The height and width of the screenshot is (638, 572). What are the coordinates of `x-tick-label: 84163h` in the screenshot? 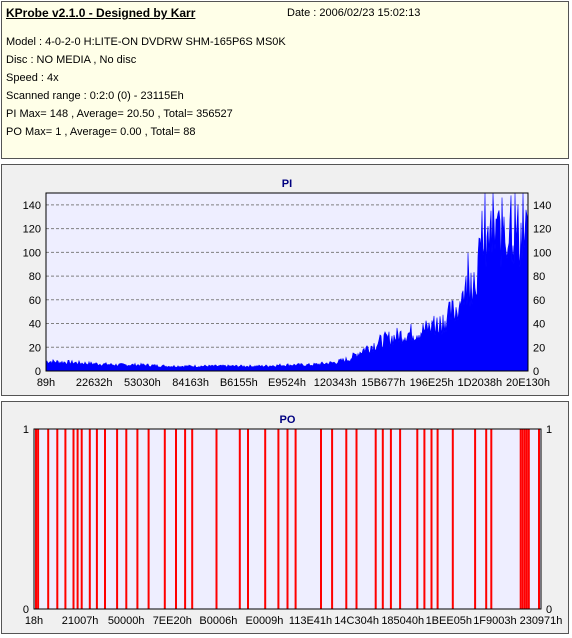 It's located at (190, 383).